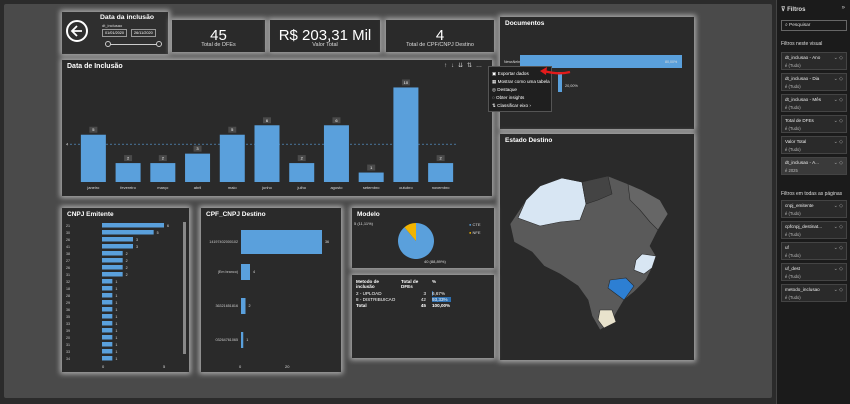  What do you see at coordinates (462, 66) in the screenshot?
I see `drill-icon: ⇊` at bounding box center [462, 66].